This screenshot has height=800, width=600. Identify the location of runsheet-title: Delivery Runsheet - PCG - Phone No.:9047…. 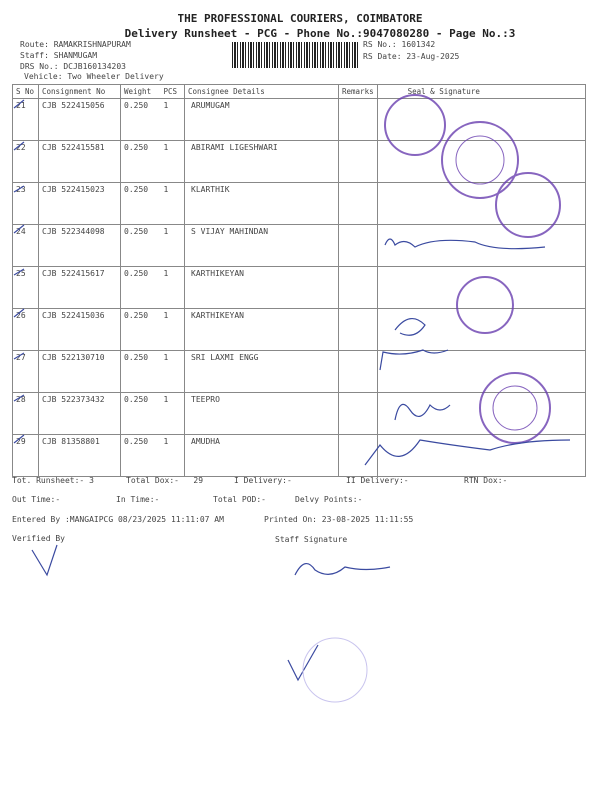
(320, 33).